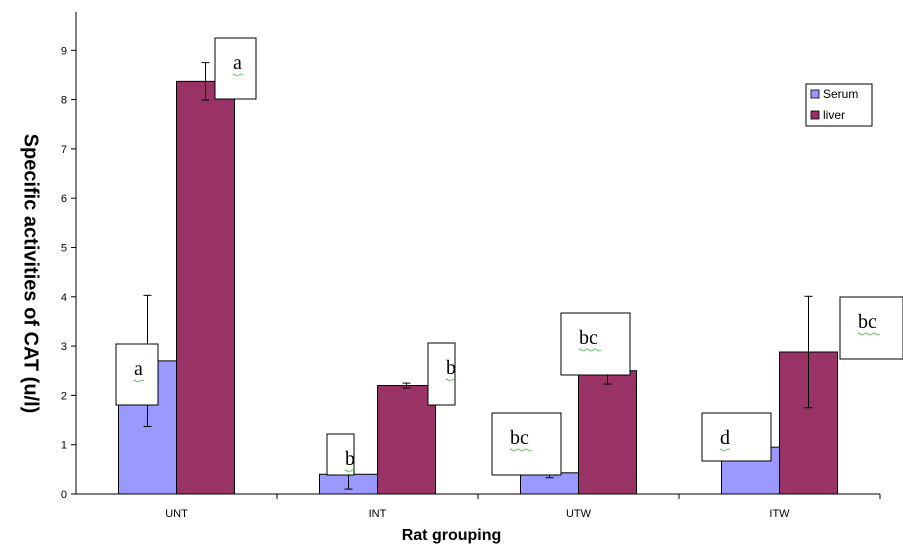 The image size is (903, 554). Describe the element at coordinates (64, 298) in the screenshot. I see `y-tick-label: 4` at that location.